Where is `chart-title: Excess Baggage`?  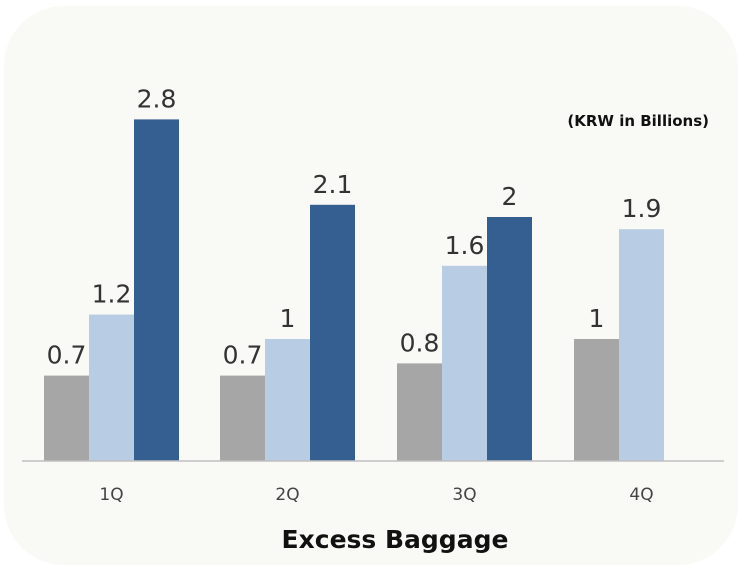
chart-title: Excess Baggage is located at coordinates (395, 539).